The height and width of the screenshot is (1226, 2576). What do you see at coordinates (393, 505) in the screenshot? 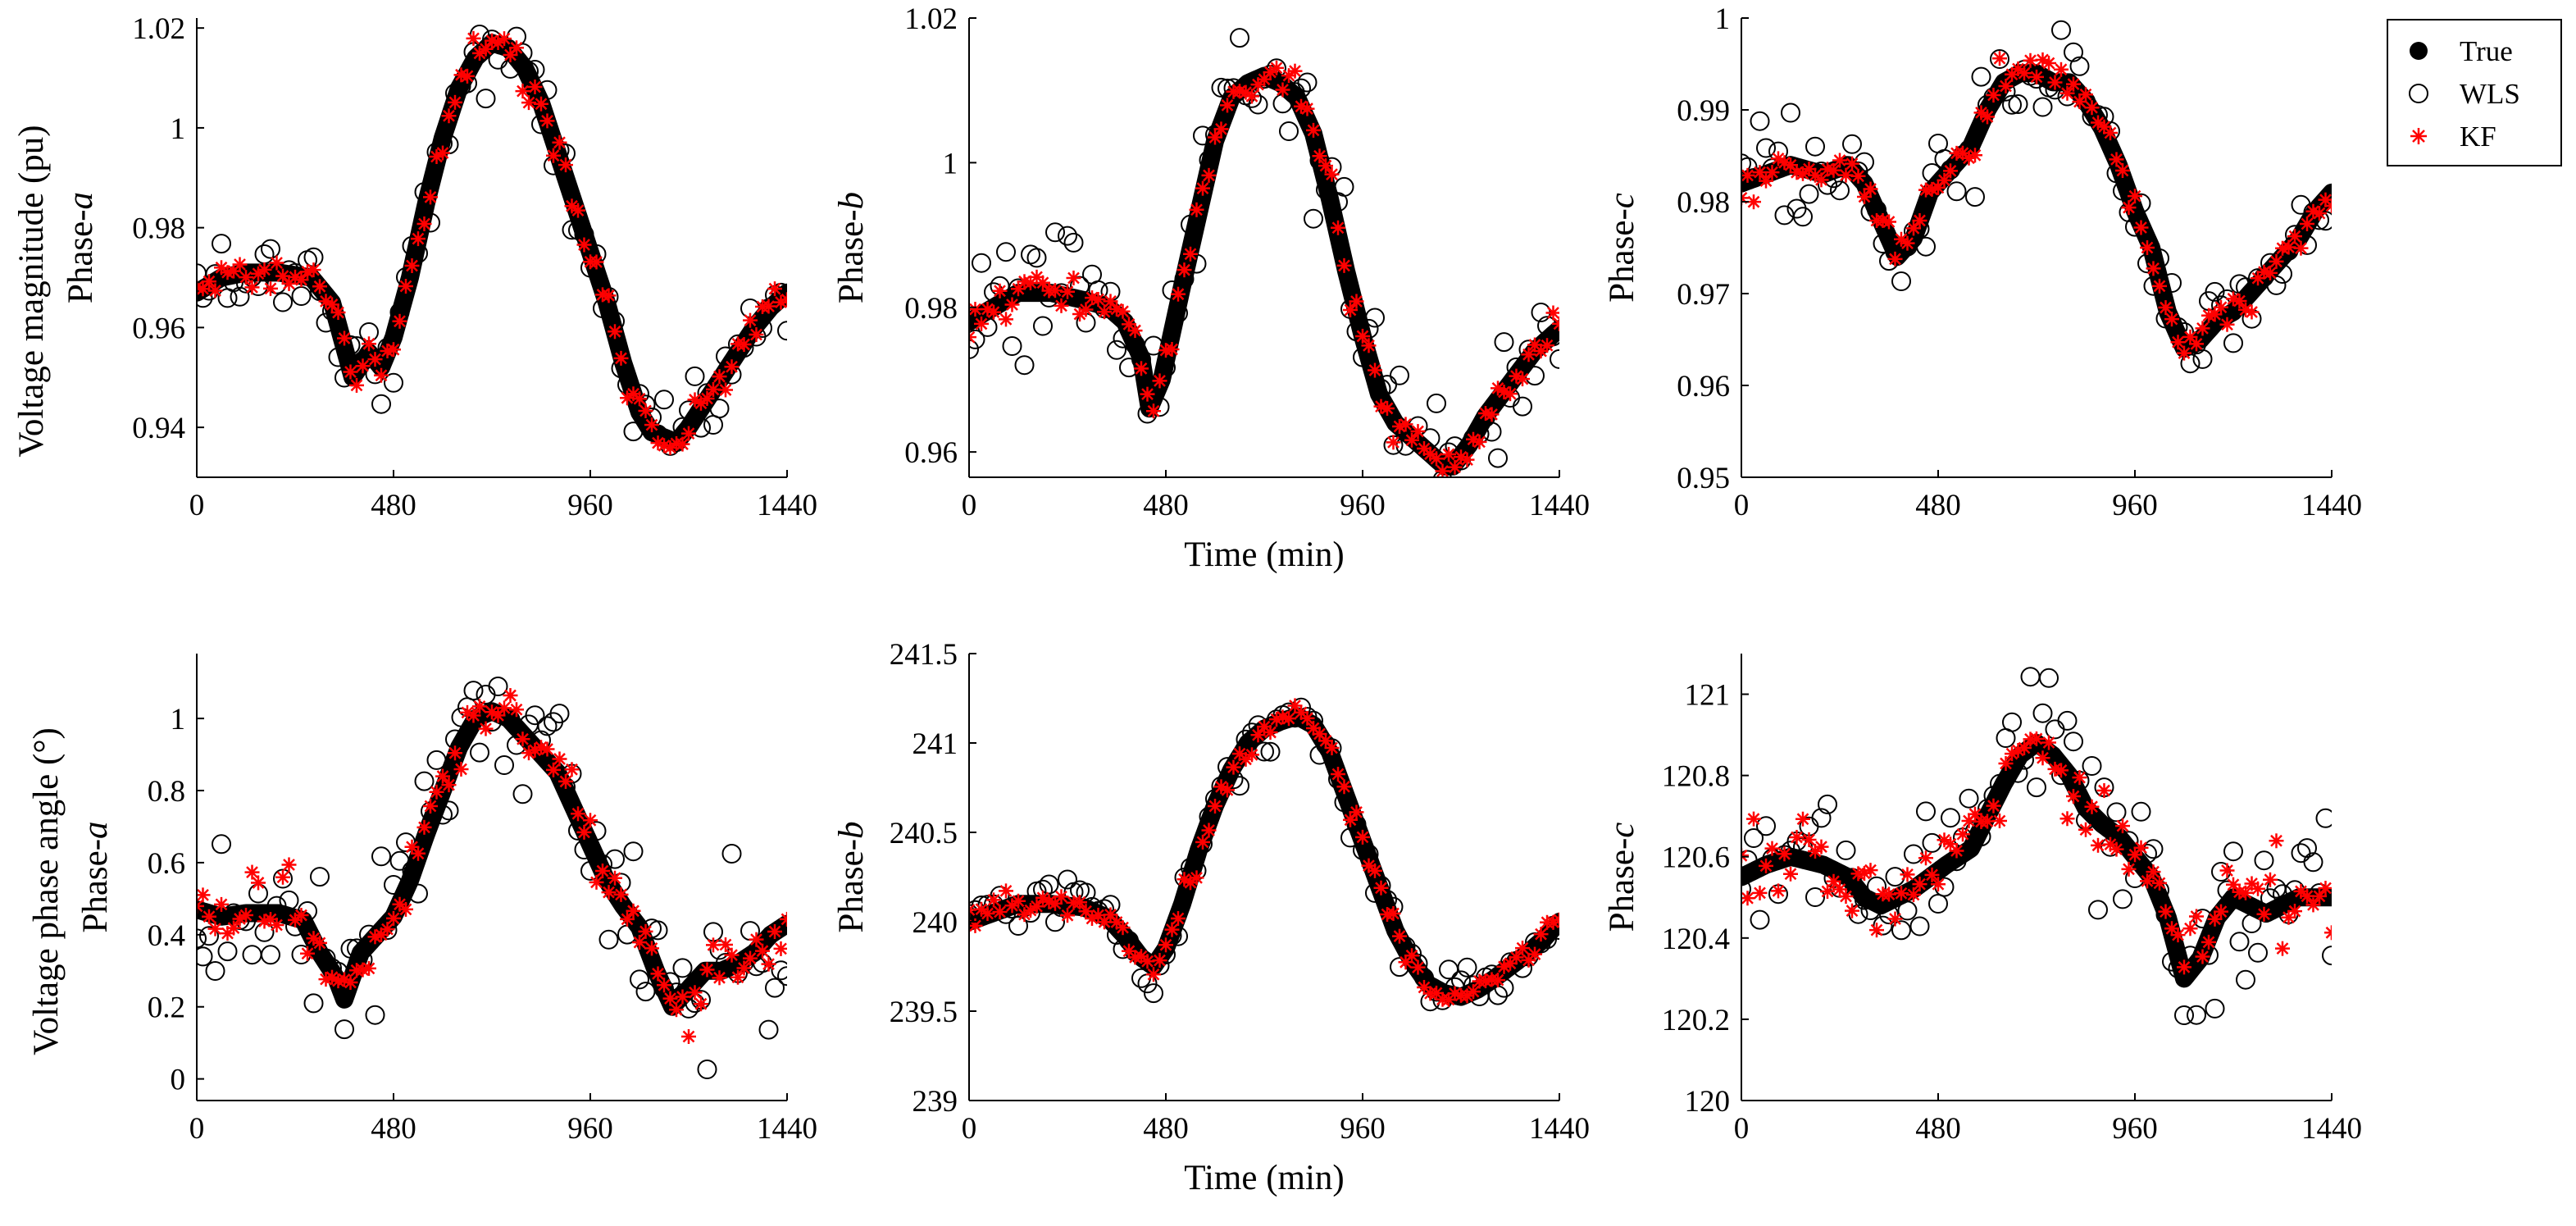
I see `x-tick-label: 480` at bounding box center [393, 505].